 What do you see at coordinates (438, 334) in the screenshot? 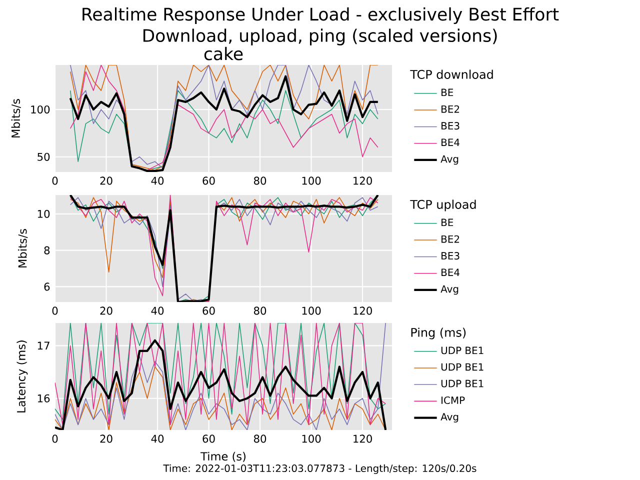
I see `legend-title: Ping (ms)` at bounding box center [438, 334].